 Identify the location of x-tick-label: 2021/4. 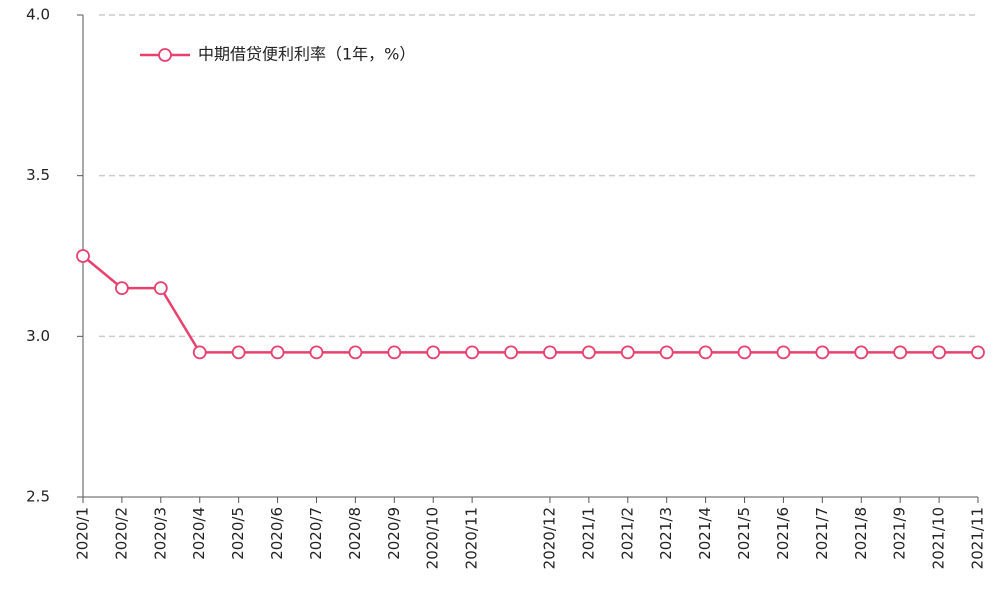
(705, 533).